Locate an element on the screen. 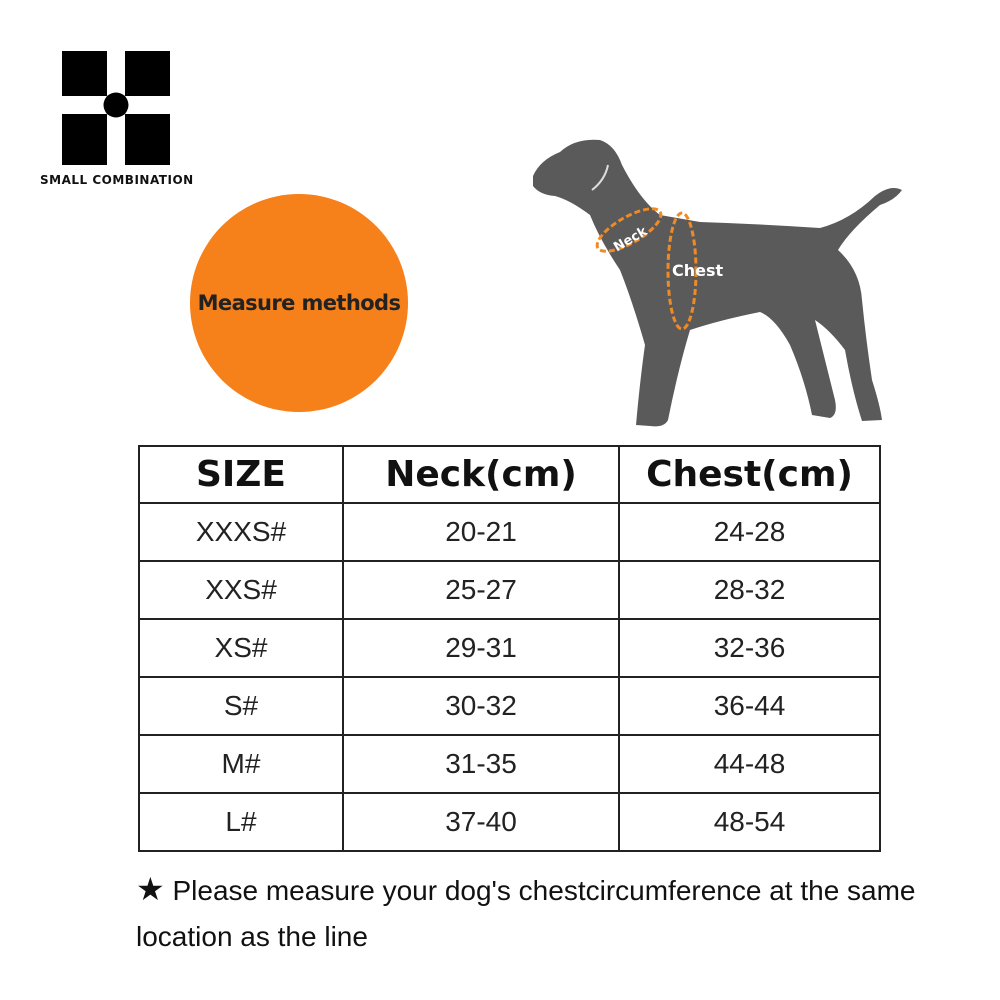 This screenshot has height=1000, width=1000. dog-silhouette is located at coordinates (717, 283).